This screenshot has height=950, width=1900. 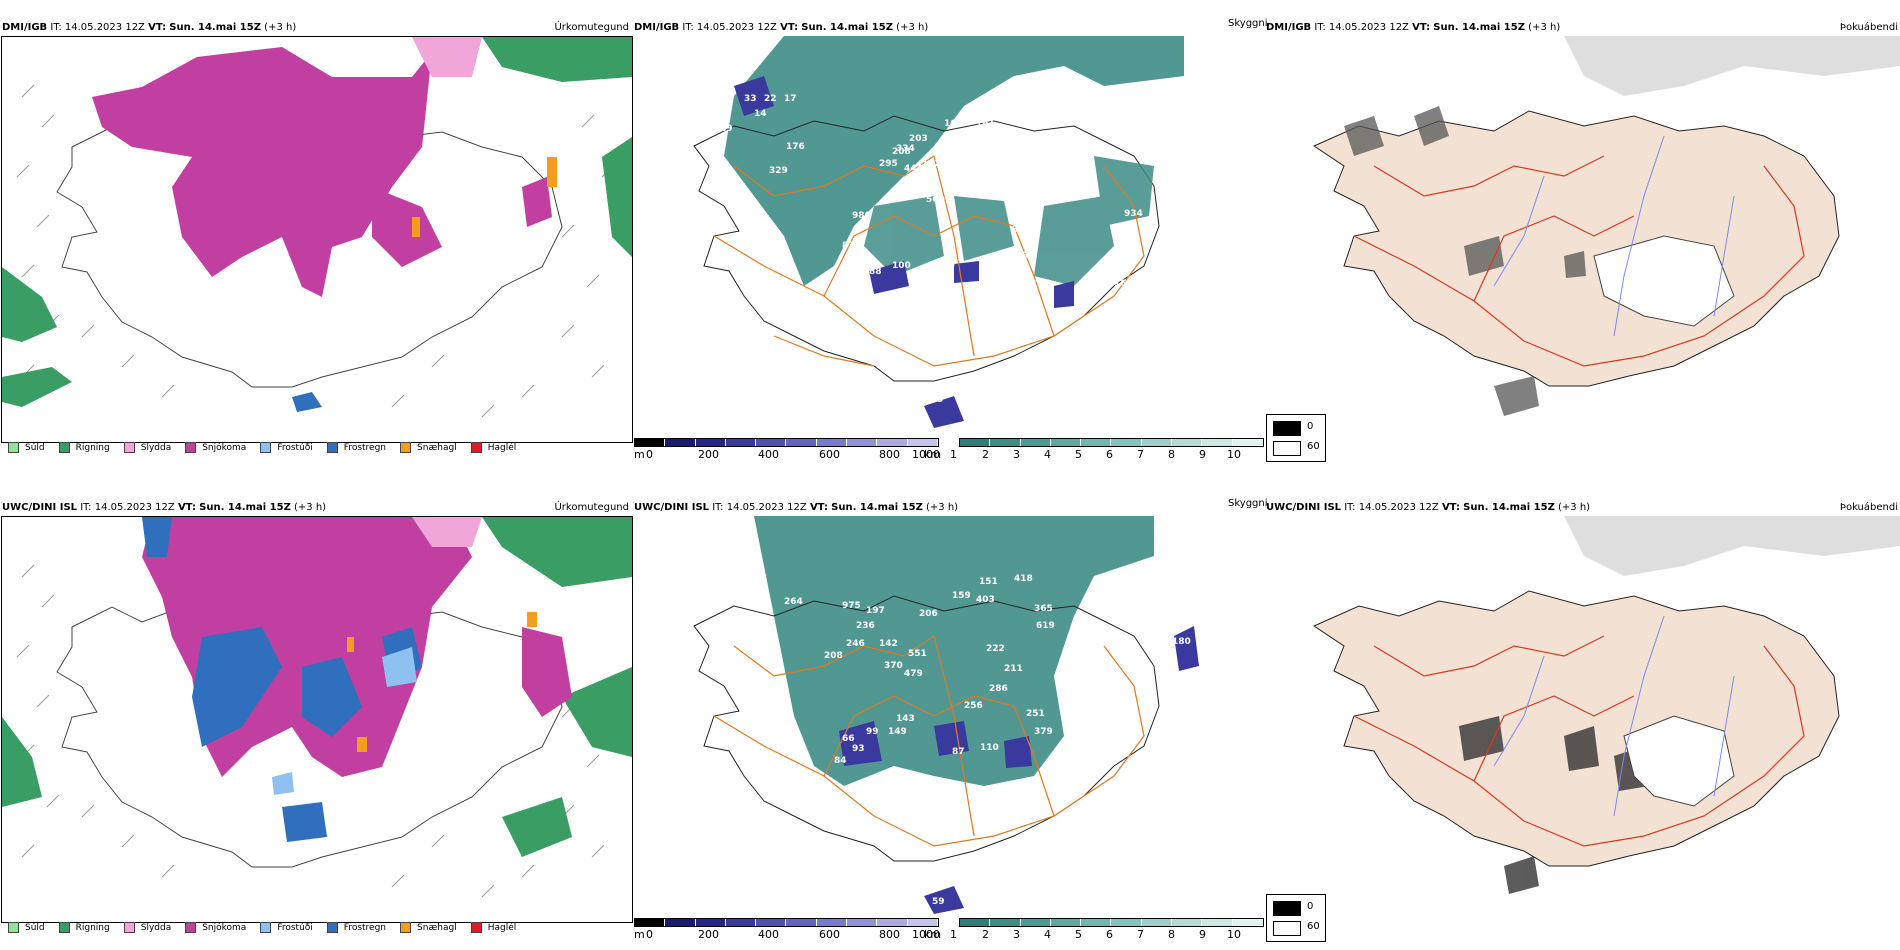 I want to click on legend-swatch-rain, so click(x=64, y=447).